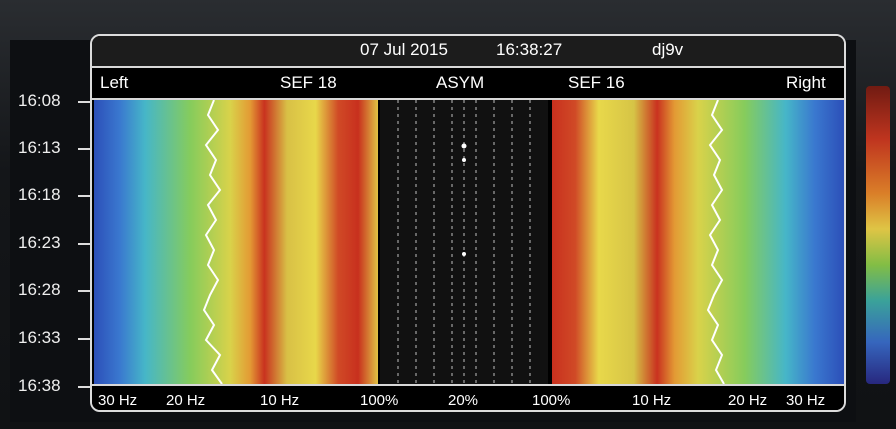  I want to click on right-sef-trace, so click(715, 242).